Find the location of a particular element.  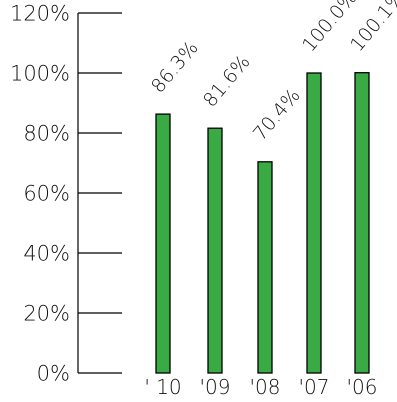

y-tick-label: 120% is located at coordinates (40, 14).